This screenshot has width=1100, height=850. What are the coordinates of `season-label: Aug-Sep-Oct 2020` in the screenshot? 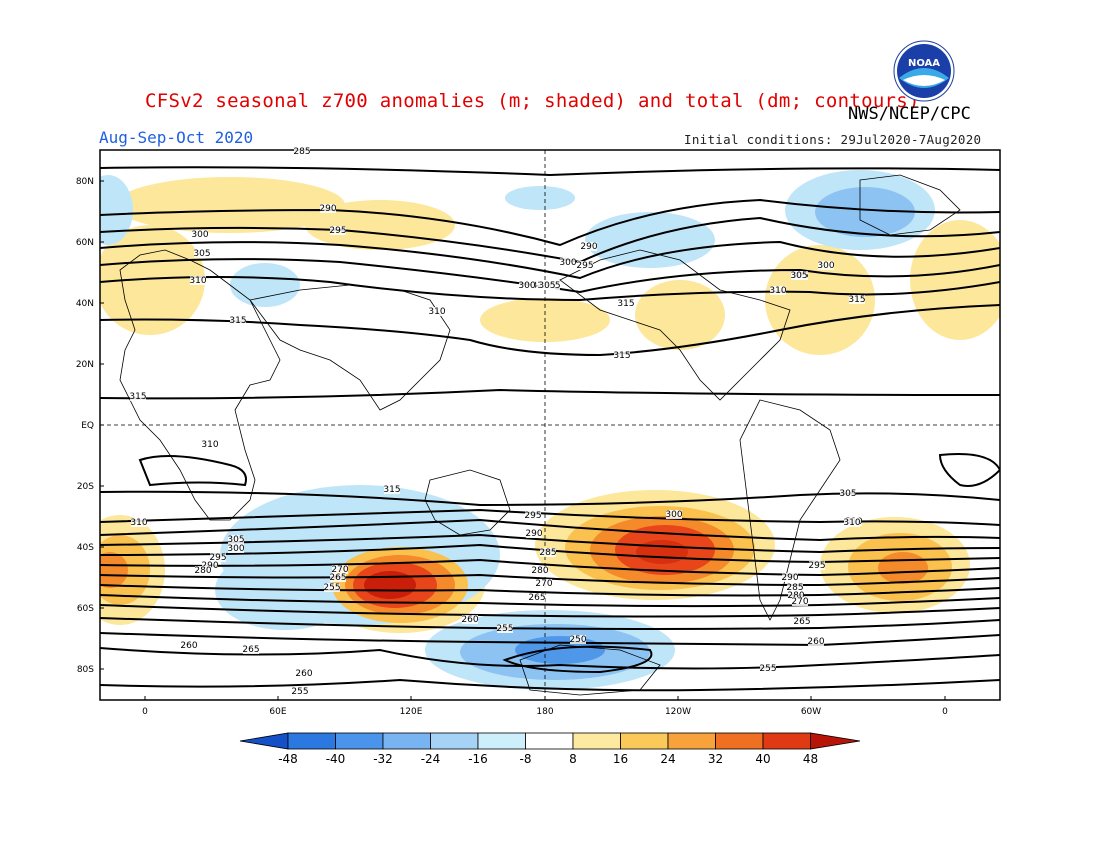 It's located at (176, 137).